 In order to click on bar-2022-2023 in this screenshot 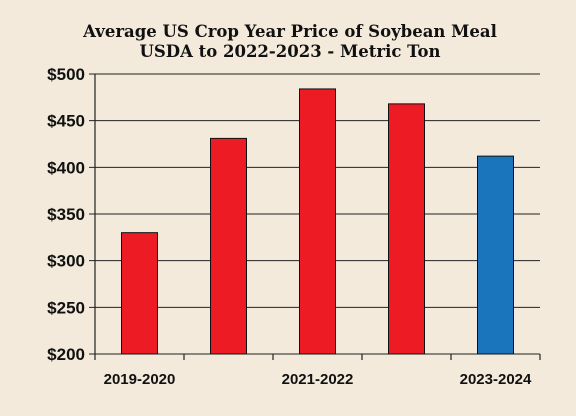, I will do `click(406, 229)`.